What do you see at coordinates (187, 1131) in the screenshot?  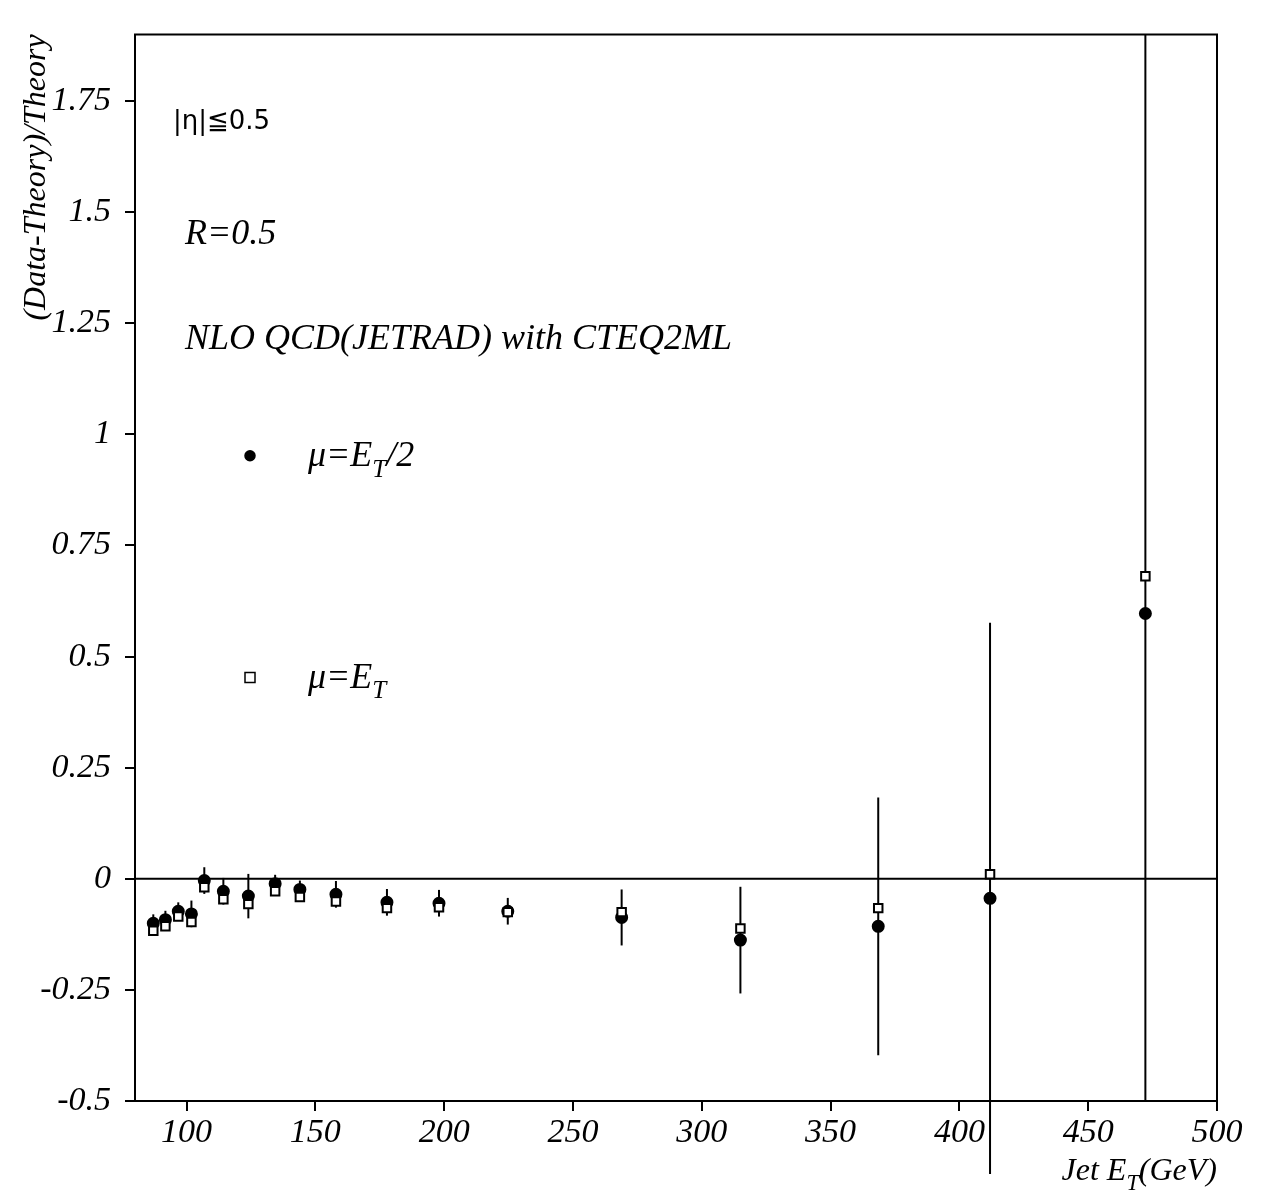 I see `x-tick-label: 100` at bounding box center [187, 1131].